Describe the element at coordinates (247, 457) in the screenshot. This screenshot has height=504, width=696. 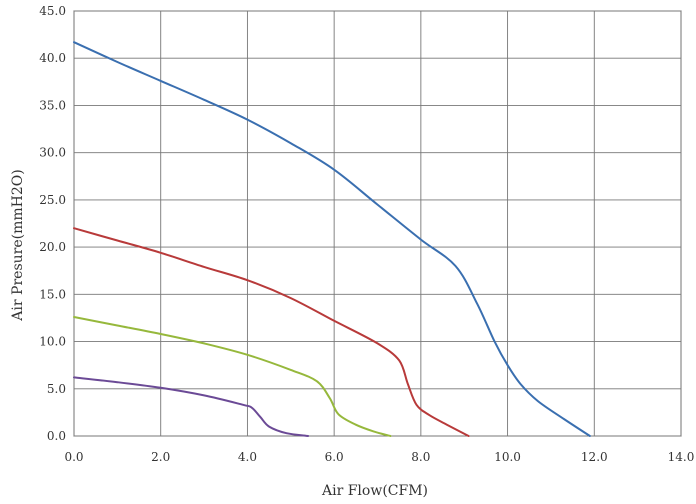
I see `x-tick-label: 4.0` at that location.